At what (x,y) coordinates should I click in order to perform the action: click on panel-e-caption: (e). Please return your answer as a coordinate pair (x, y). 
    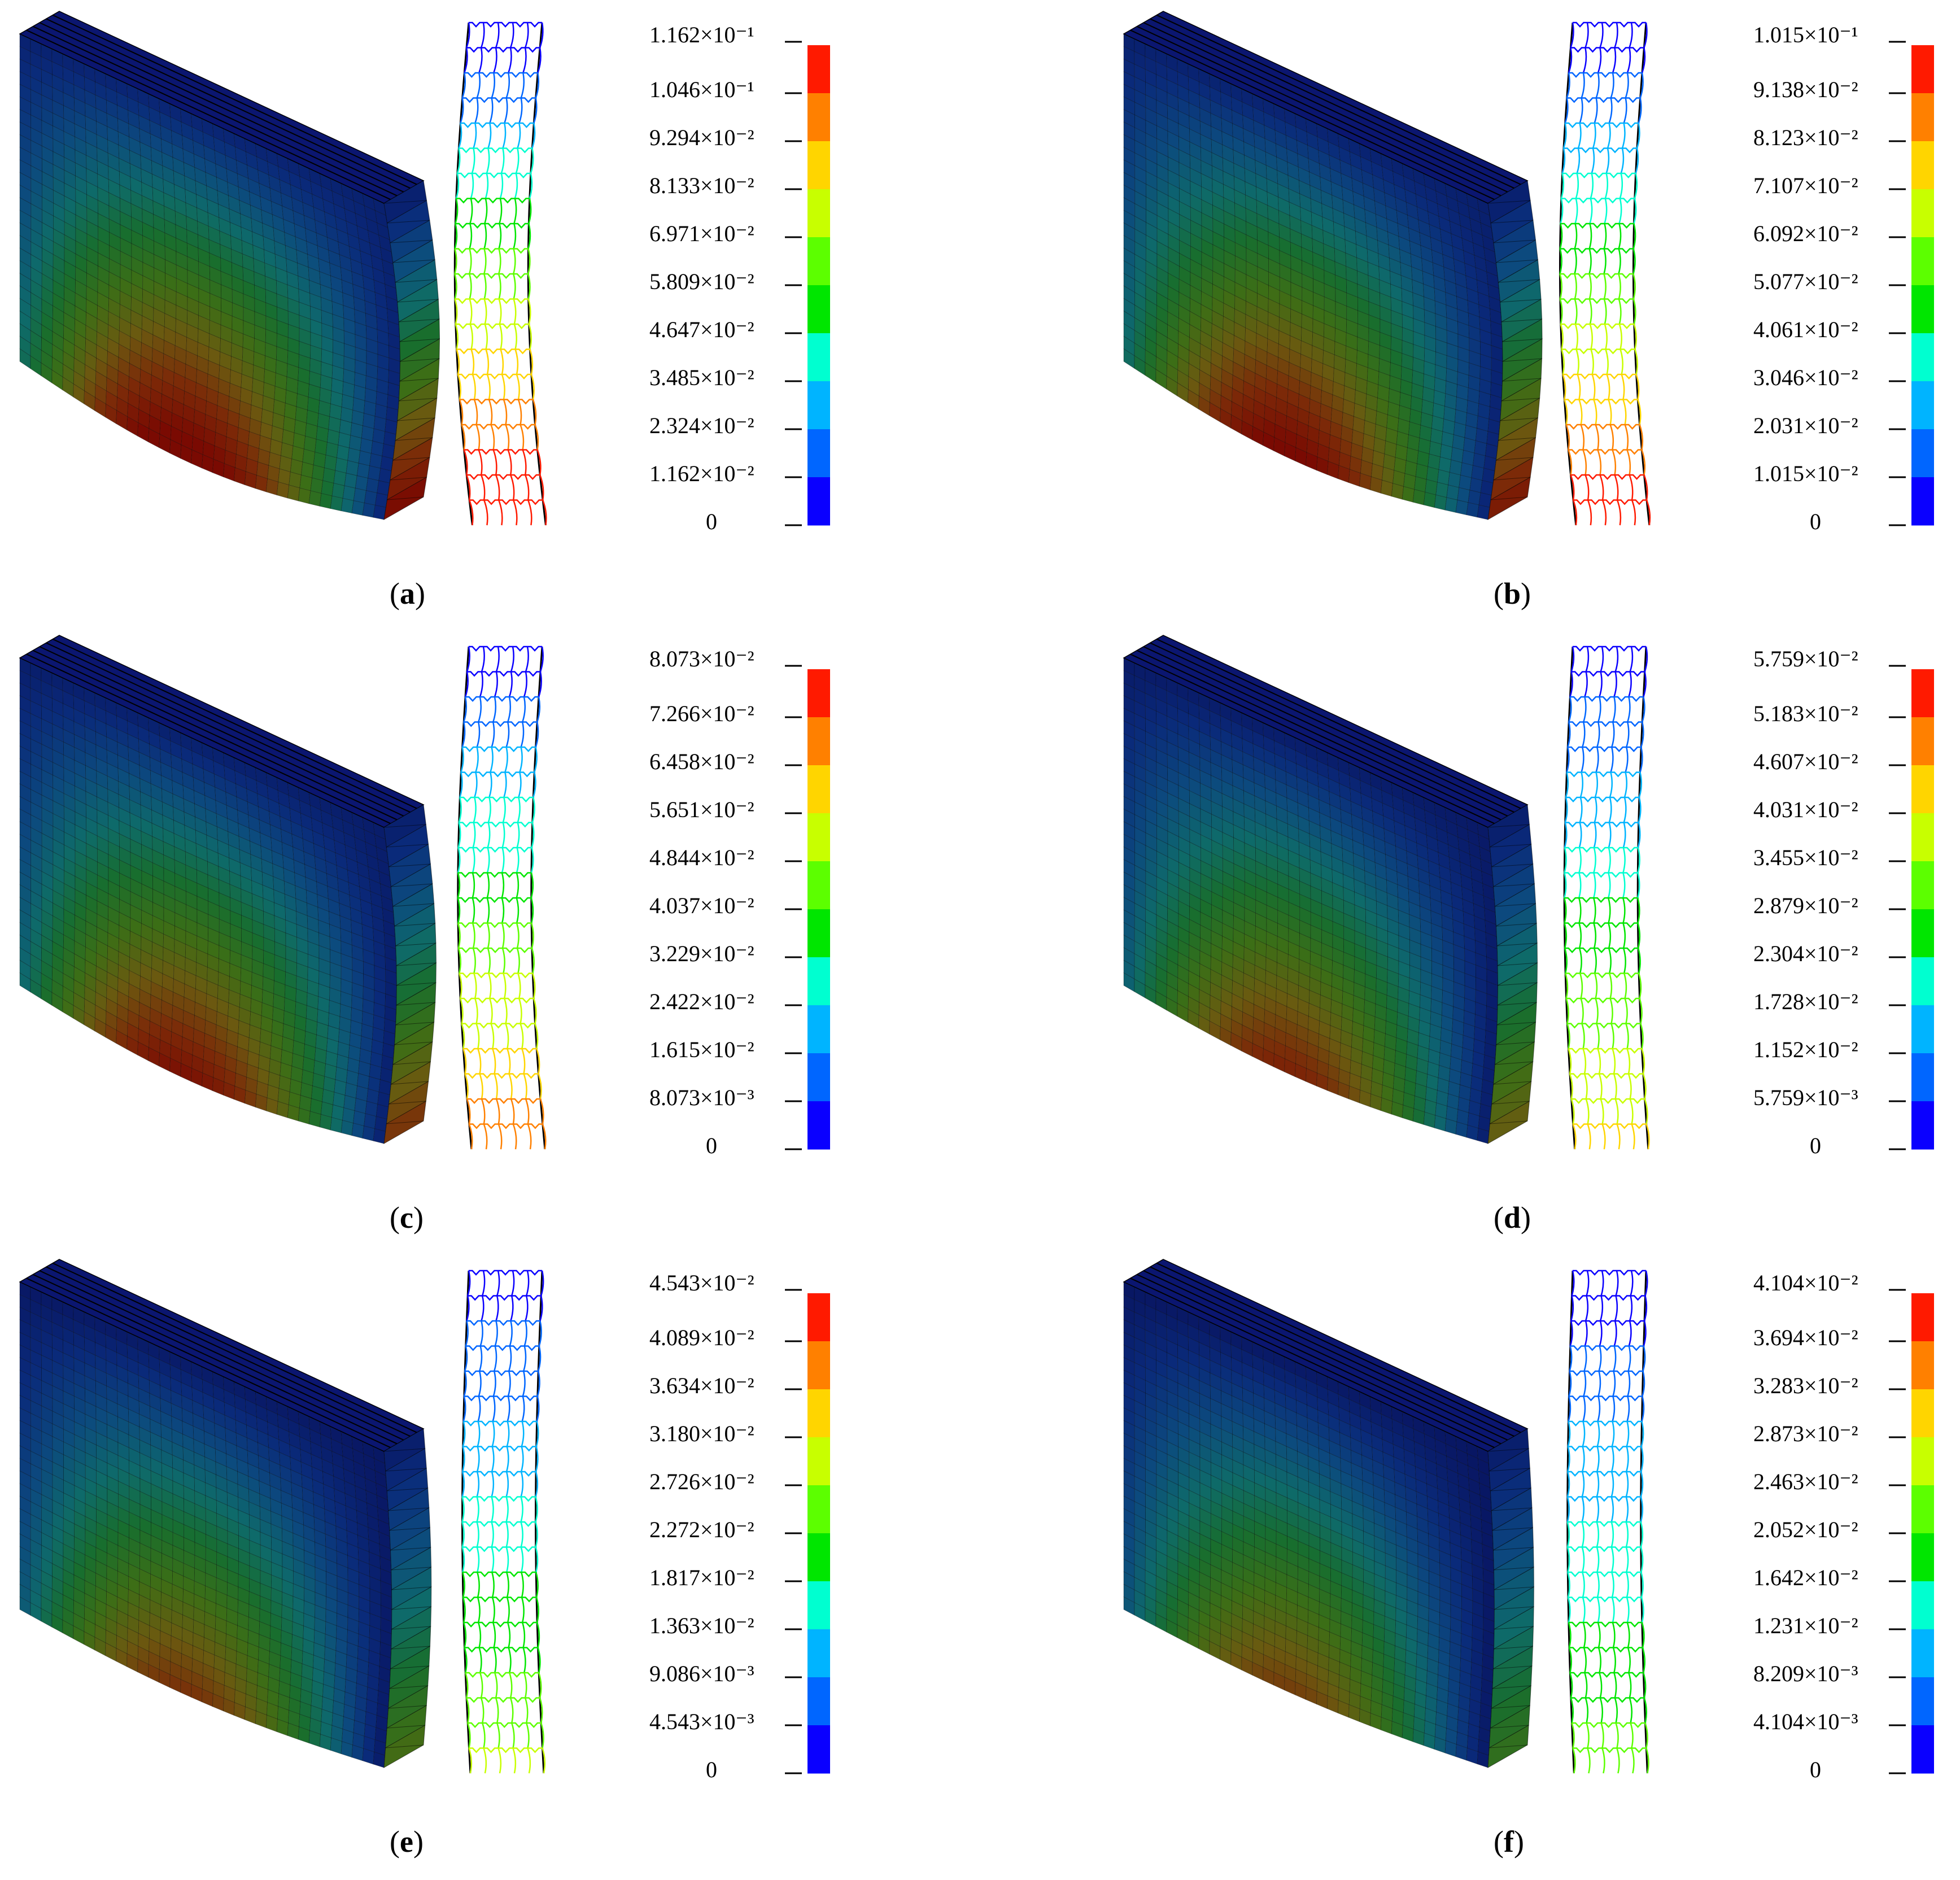
    Looking at the image, I should click on (407, 1842).